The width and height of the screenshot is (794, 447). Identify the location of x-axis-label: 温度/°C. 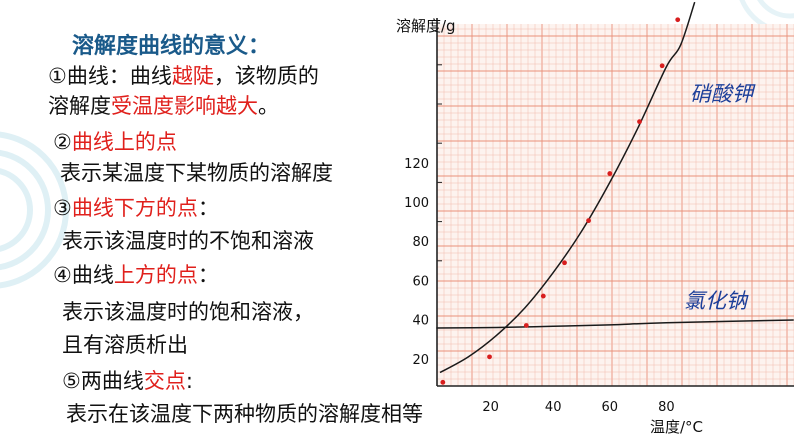
(676, 427).